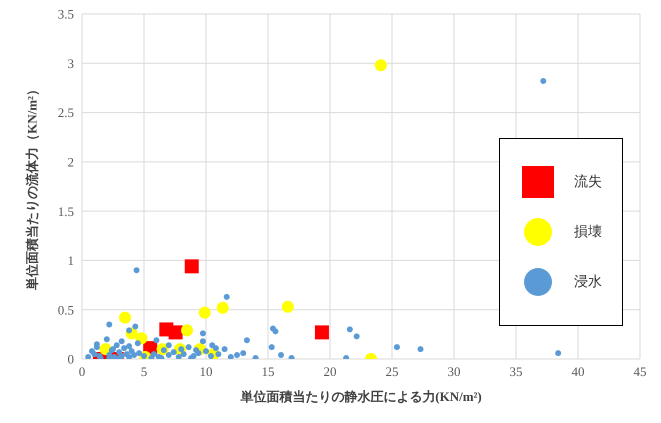  Describe the element at coordinates (268, 372) in the screenshot. I see `x-tick-label: 15` at that location.